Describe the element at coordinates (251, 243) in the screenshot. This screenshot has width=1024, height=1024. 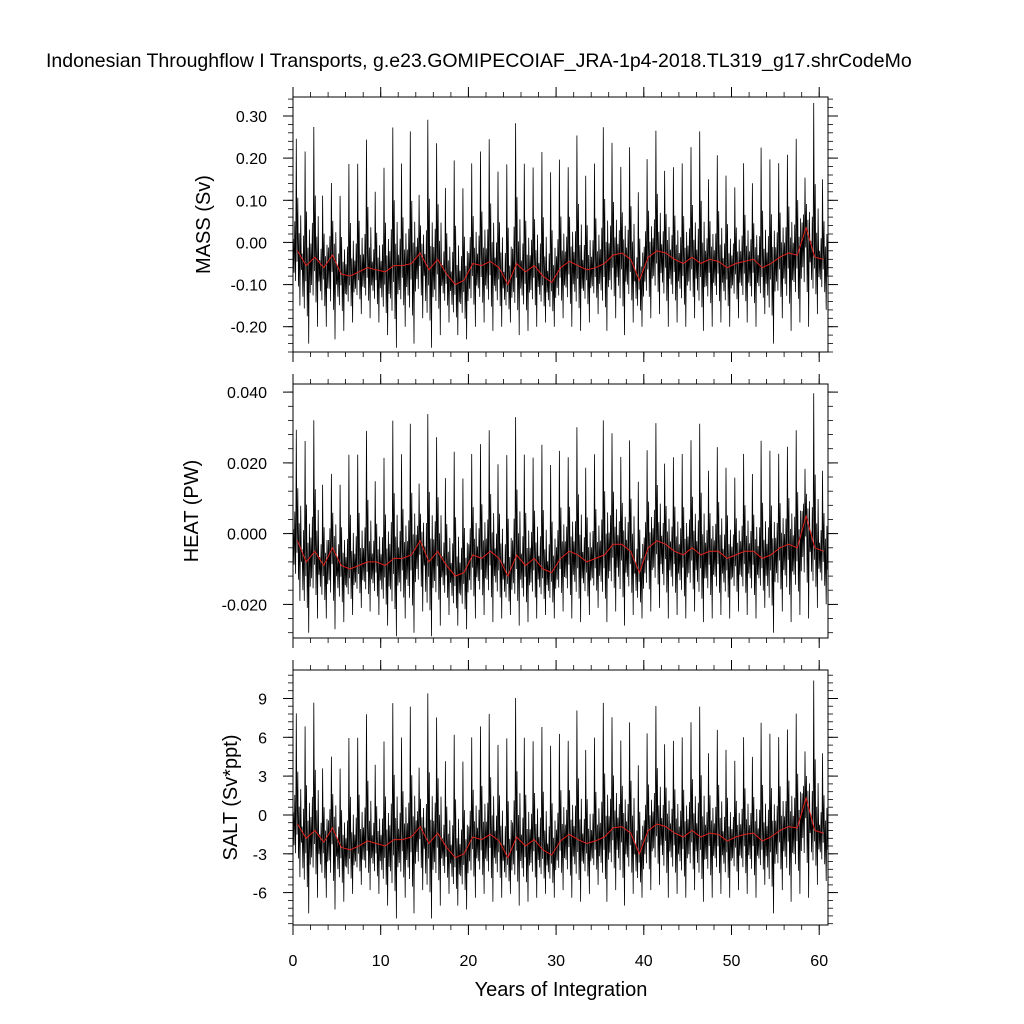
I see `y-tick-label: 0.00` at that location.